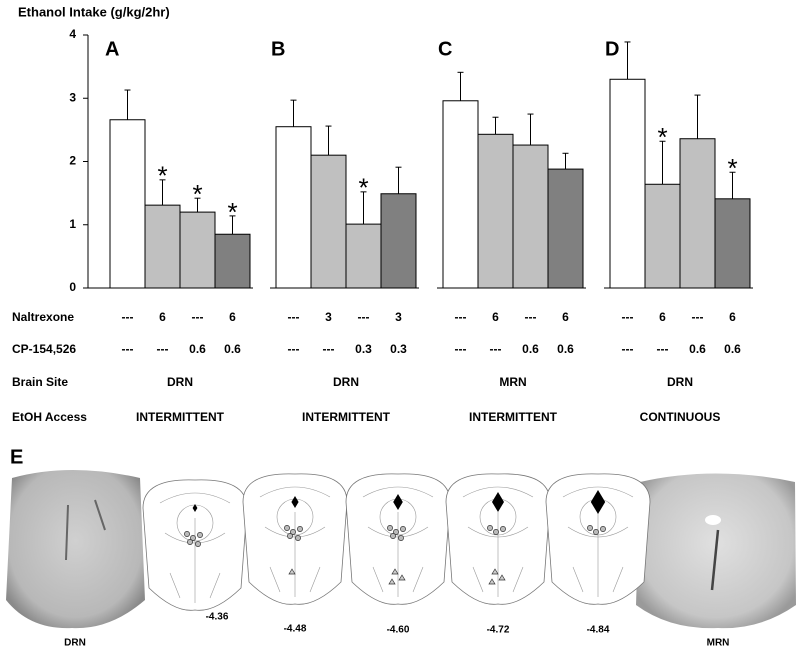 The image size is (800, 654). What do you see at coordinates (94, 11) in the screenshot?
I see `y-axis-label: Ethanol Intake (g/kg/2hr)` at bounding box center [94, 11].